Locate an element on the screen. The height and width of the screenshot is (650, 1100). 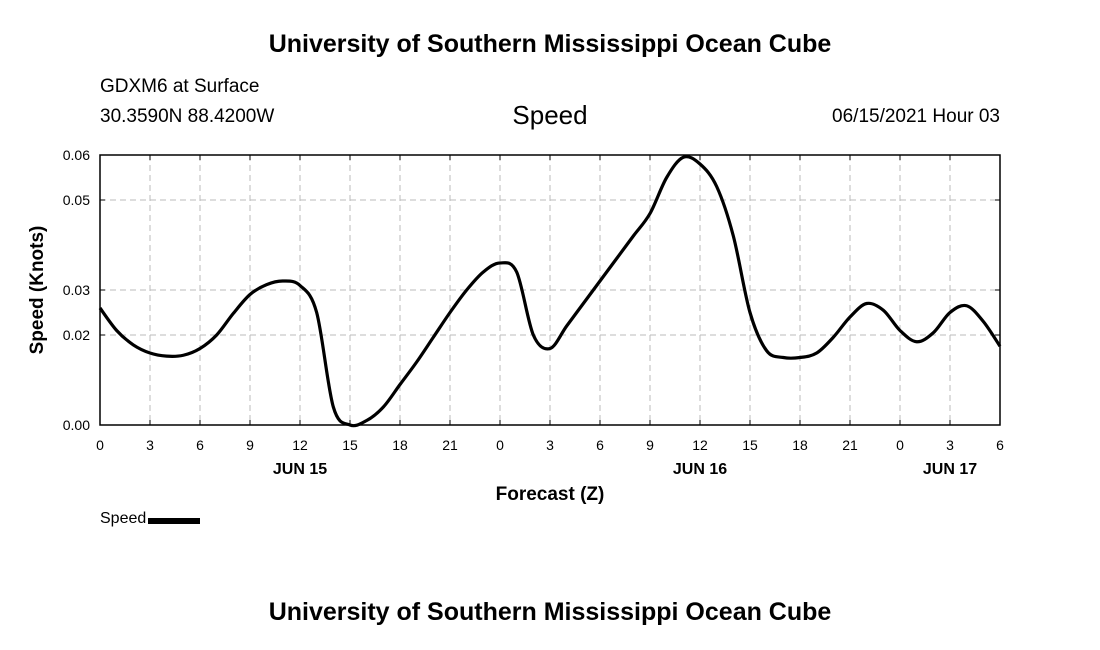
coordinates-label: 30.3590N 88.4200W is located at coordinates (187, 116).